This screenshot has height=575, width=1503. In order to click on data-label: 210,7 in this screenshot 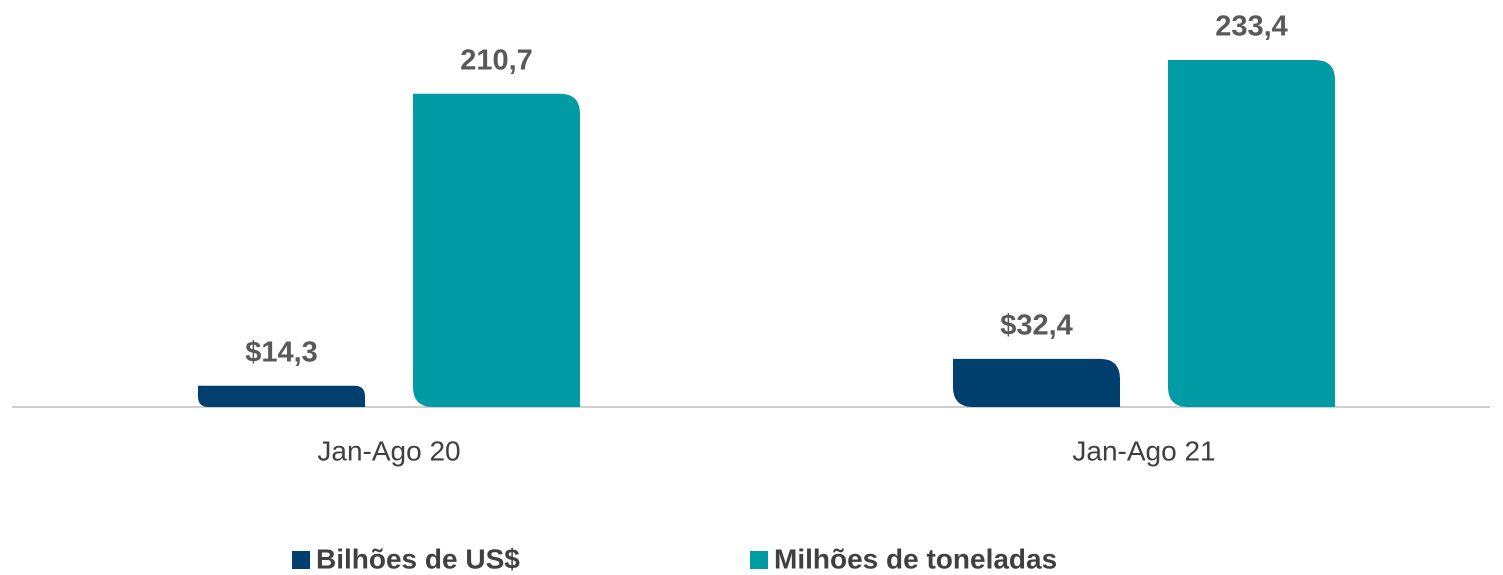, I will do `click(496, 60)`.